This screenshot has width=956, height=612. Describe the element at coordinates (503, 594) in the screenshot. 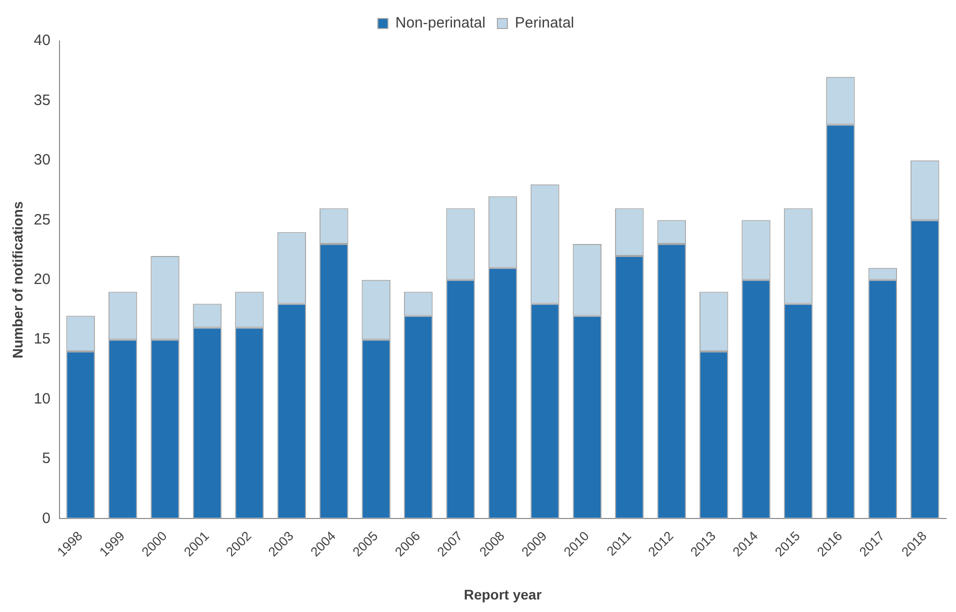

I see `x-axis-title: Report year` at that location.